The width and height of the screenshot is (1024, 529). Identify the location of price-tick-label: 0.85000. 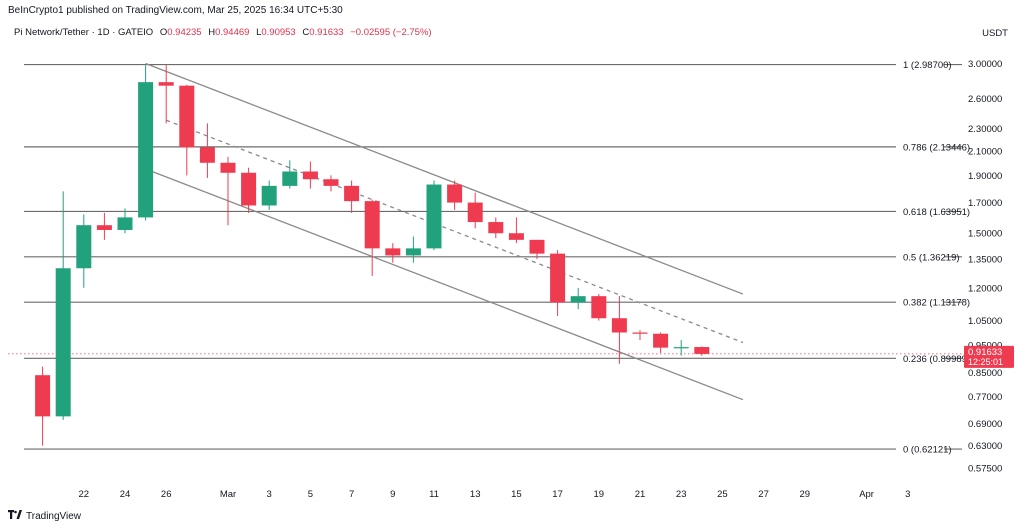
(985, 373).